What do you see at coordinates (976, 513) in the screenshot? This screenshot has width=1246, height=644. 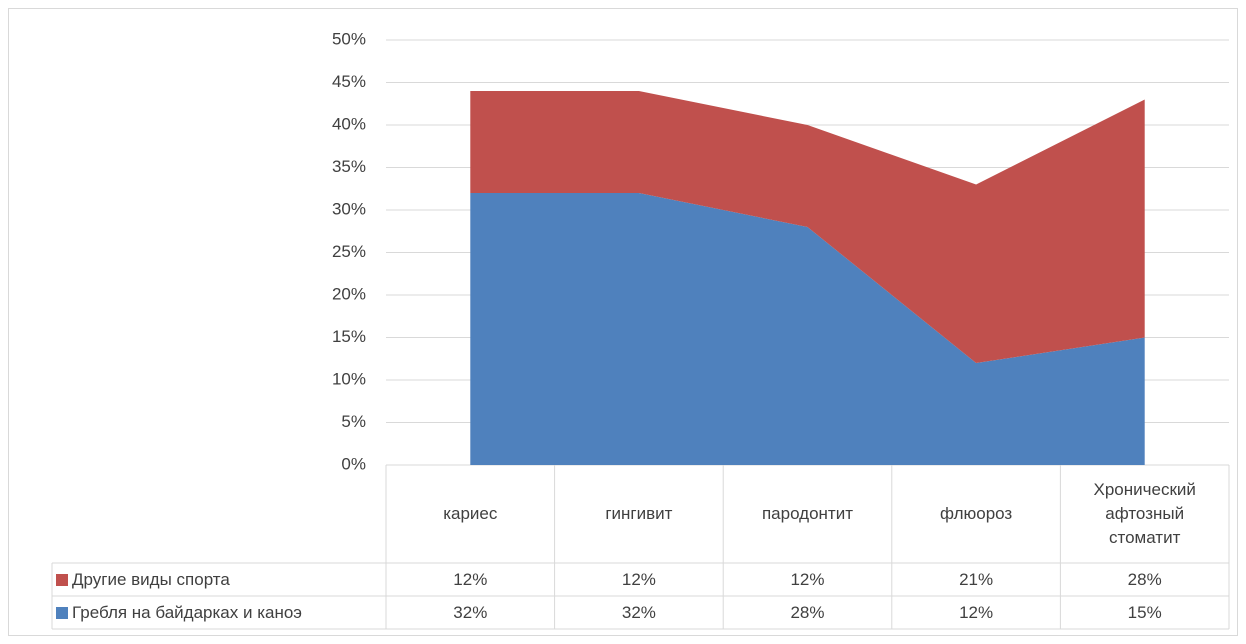 I see `category-label: флюороз` at bounding box center [976, 513].